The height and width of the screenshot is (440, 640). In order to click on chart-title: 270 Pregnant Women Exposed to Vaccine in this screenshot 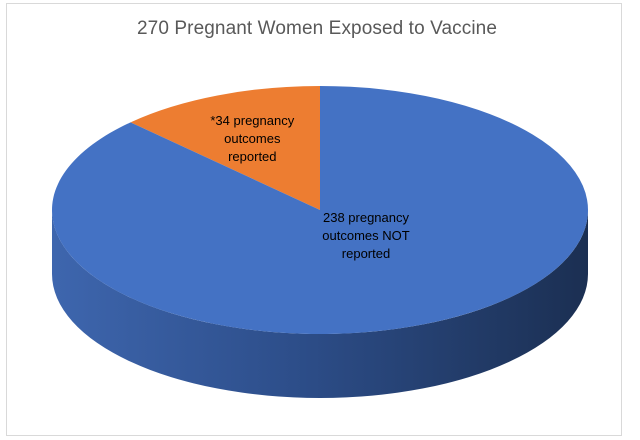, I will do `click(317, 28)`.